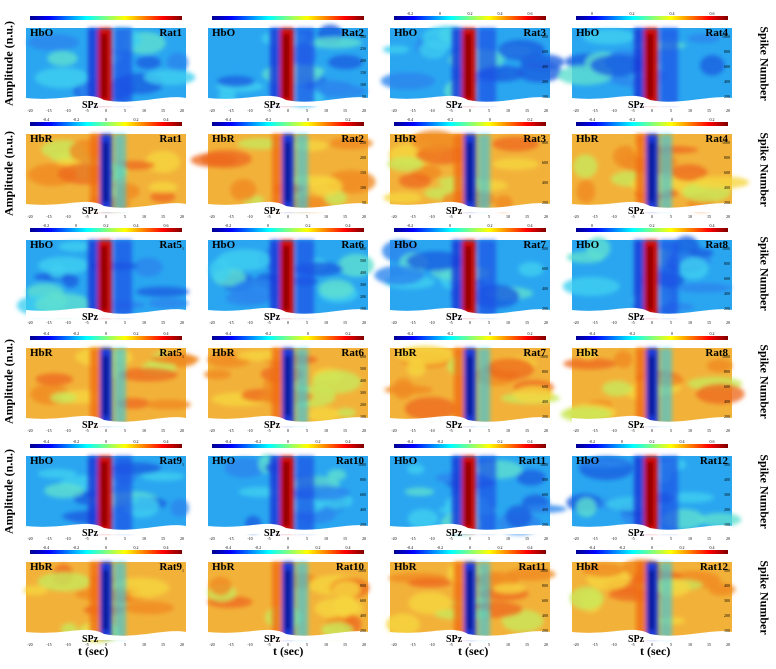 The width and height of the screenshot is (776, 669). What do you see at coordinates (406, 353) in the screenshot?
I see `signal-label: HbR` at bounding box center [406, 353].